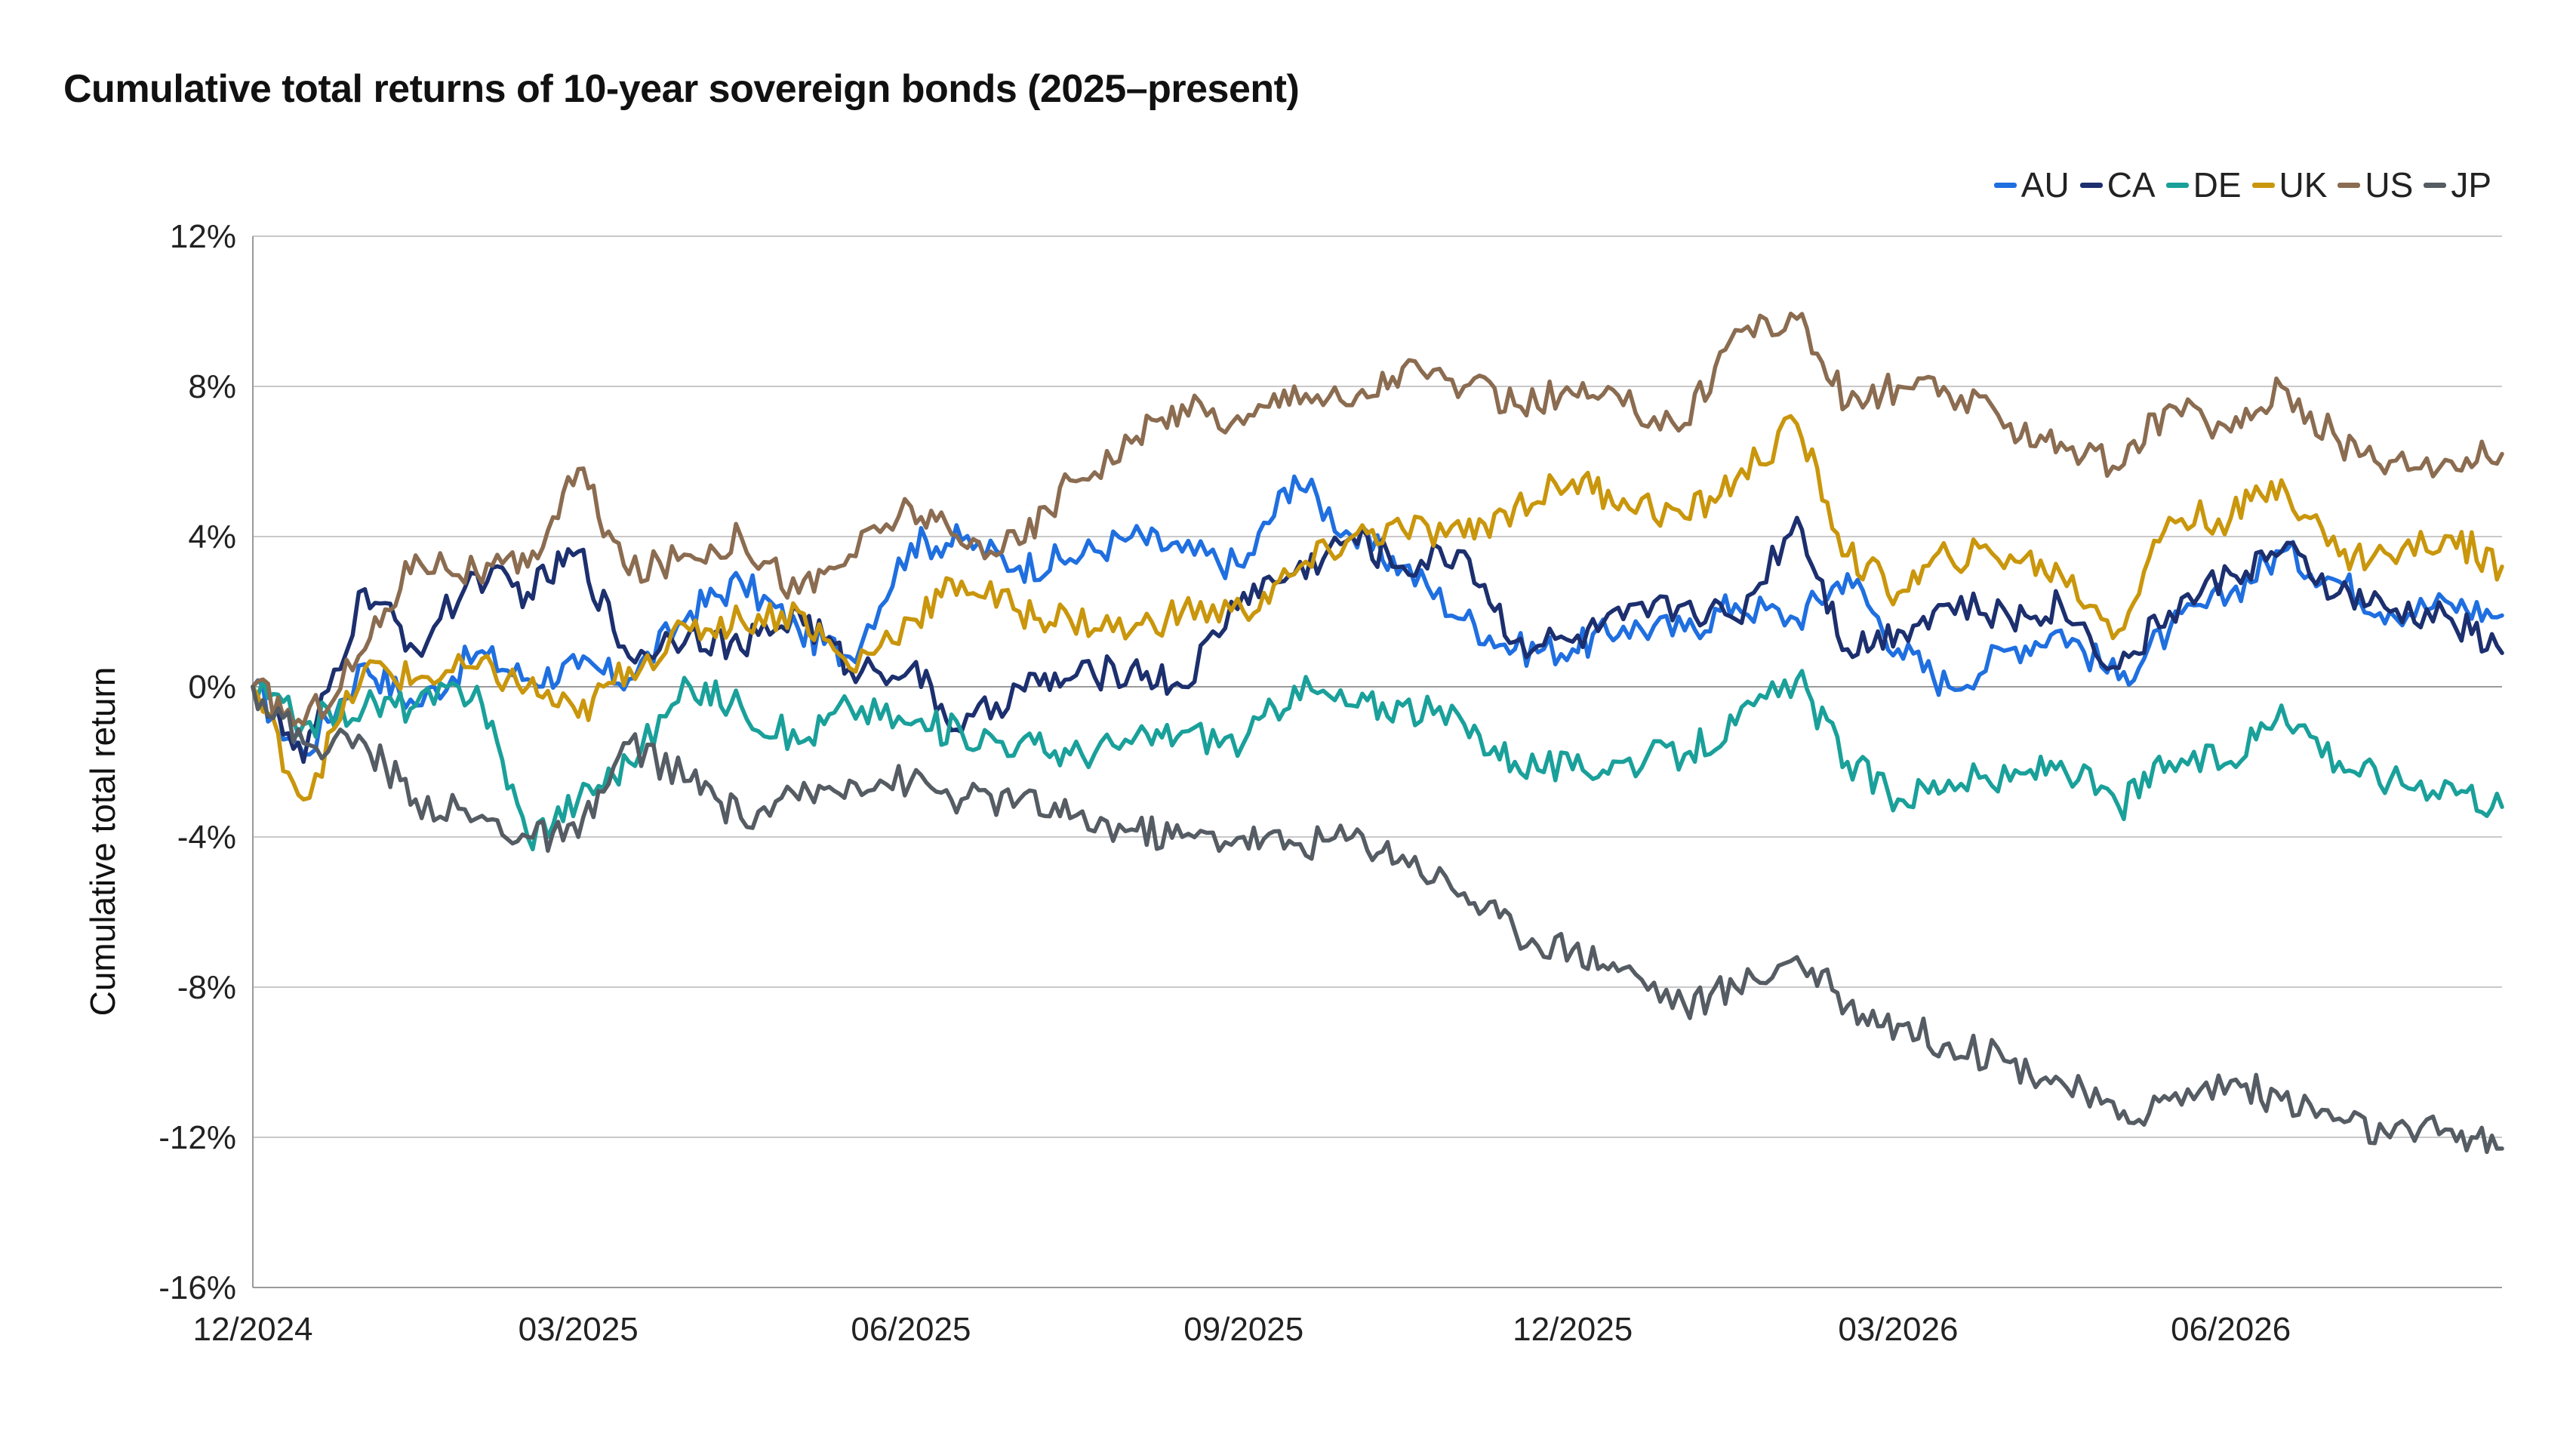  Describe the element at coordinates (2471, 185) in the screenshot. I see `legend-label: JP` at that location.